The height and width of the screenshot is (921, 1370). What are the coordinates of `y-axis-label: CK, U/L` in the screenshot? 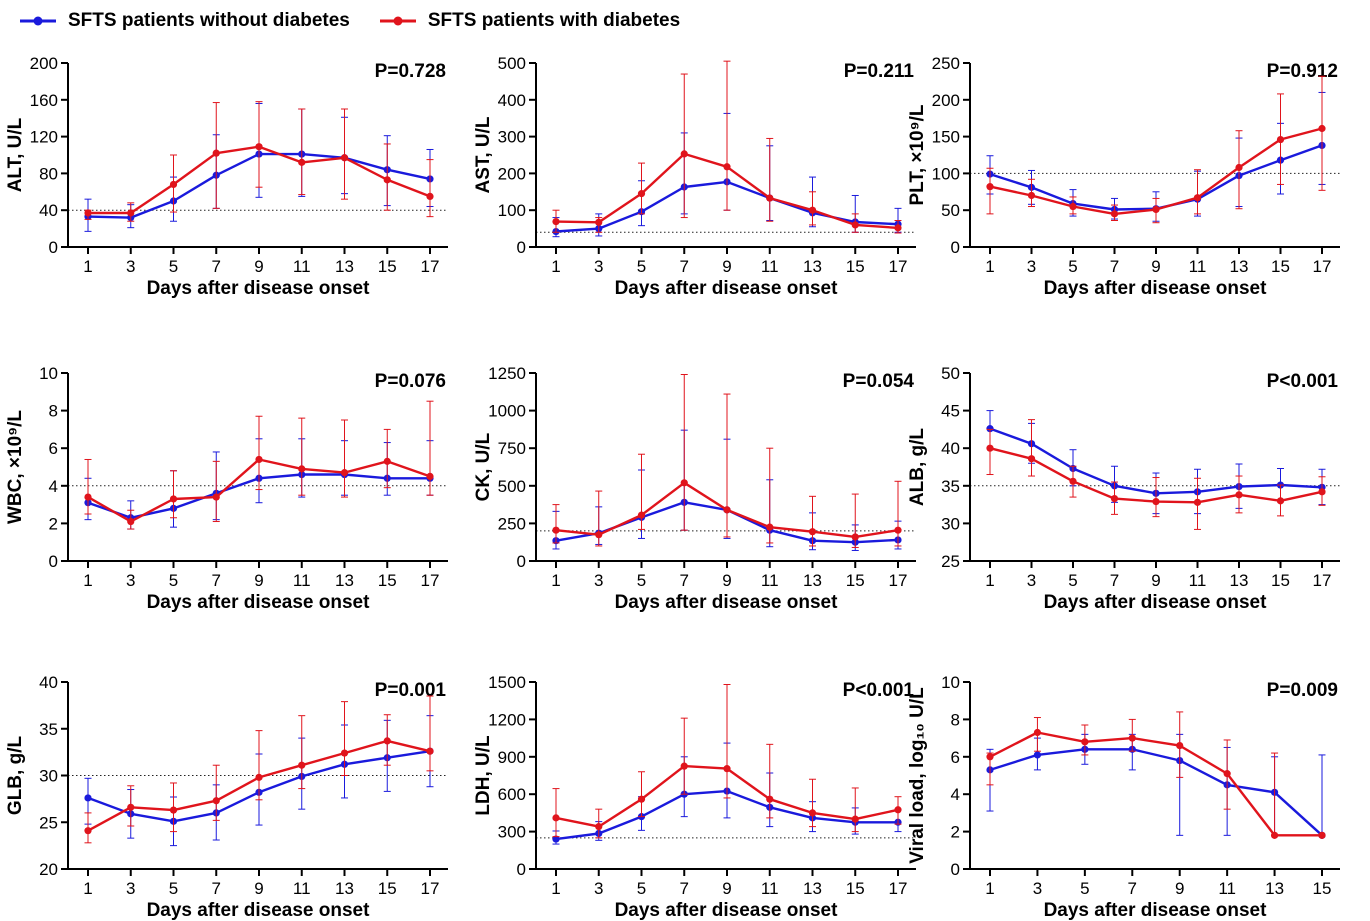 It's located at (483, 466).